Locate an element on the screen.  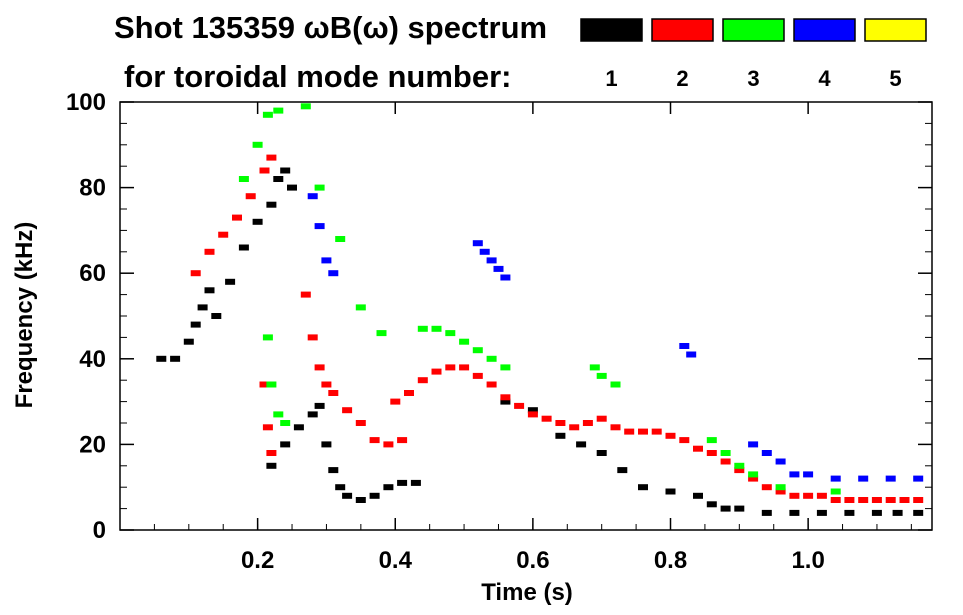
x-axis-label: Time (s) is located at coordinates (527, 592).